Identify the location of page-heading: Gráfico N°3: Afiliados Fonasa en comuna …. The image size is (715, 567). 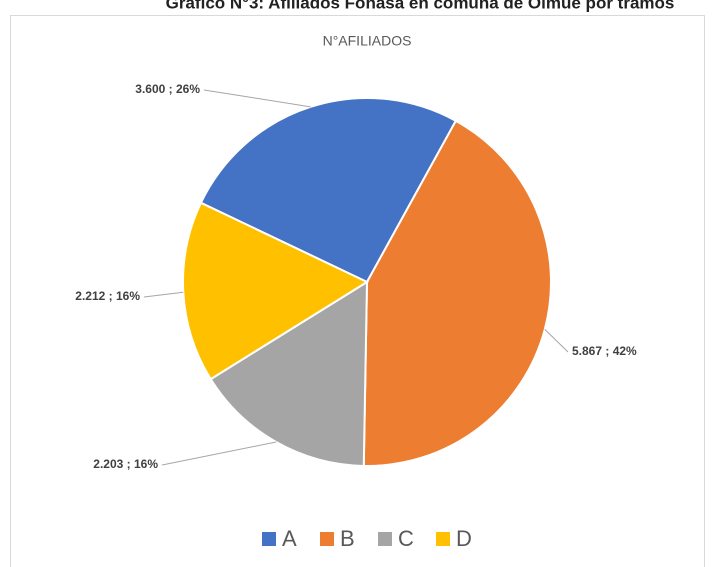
(420, 6).